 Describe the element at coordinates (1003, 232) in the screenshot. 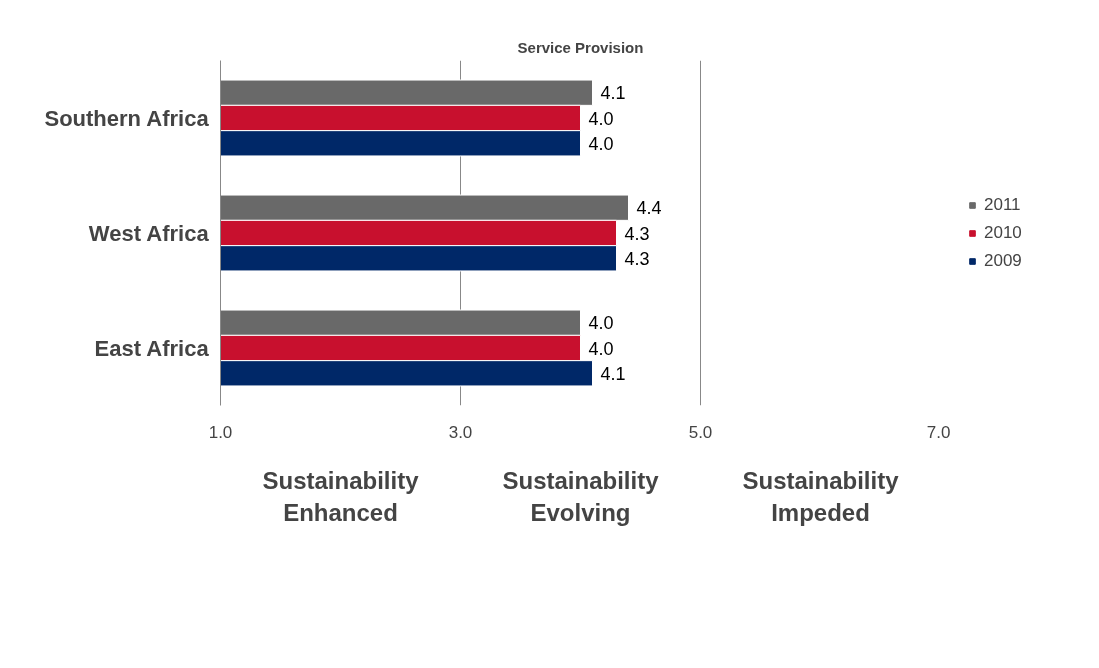

I see `legend-label: 2010` at that location.